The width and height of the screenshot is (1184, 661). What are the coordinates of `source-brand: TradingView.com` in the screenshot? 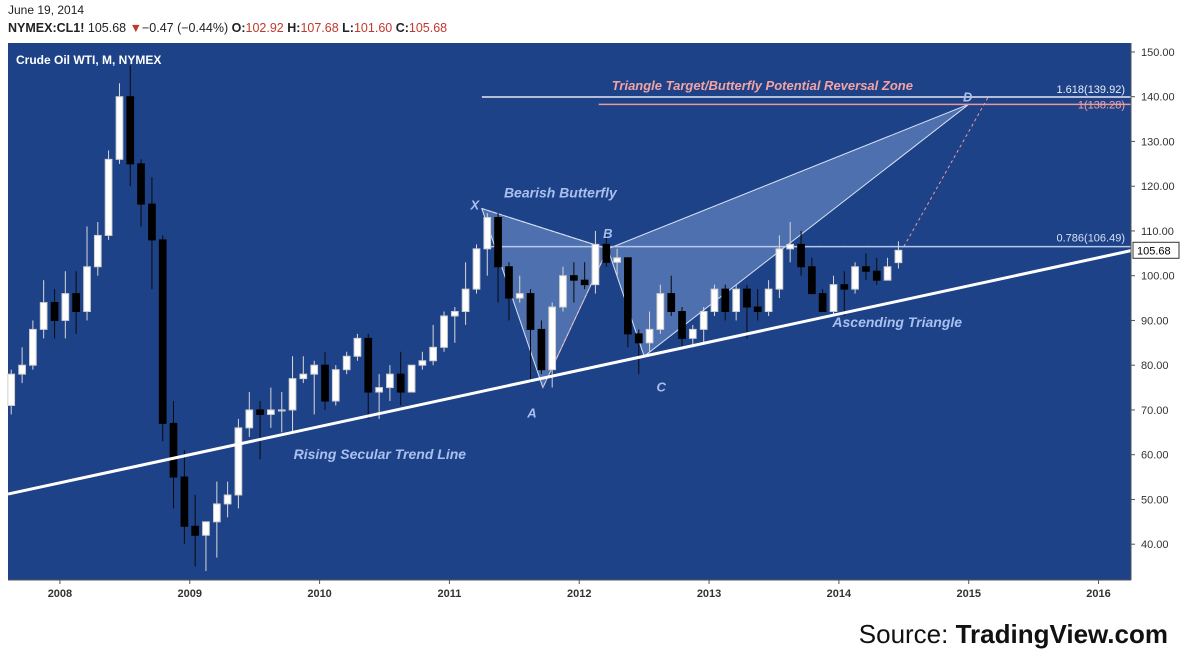 It's located at (1061, 634).